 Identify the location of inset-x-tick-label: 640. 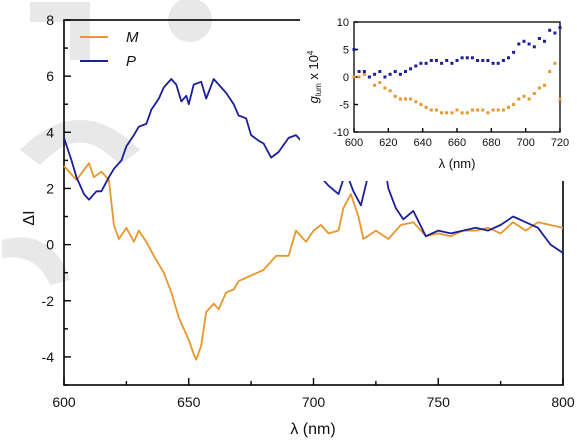
(422, 143).